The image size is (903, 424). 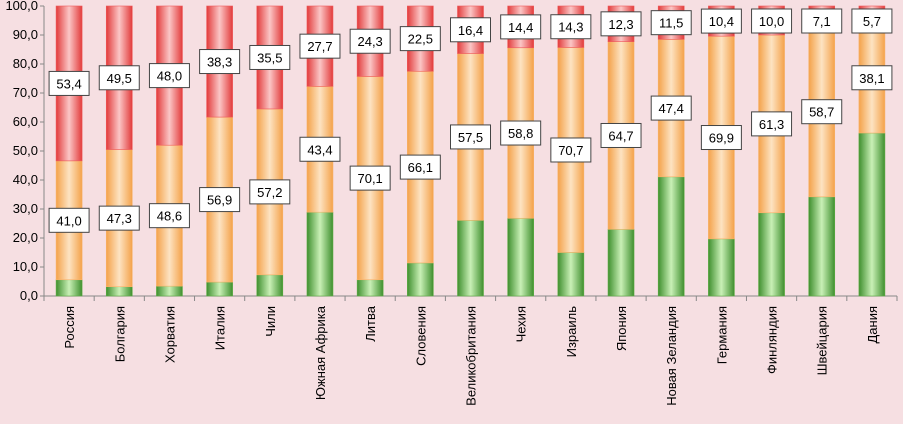 I want to click on data-label-red: 24,3, so click(x=370, y=41).